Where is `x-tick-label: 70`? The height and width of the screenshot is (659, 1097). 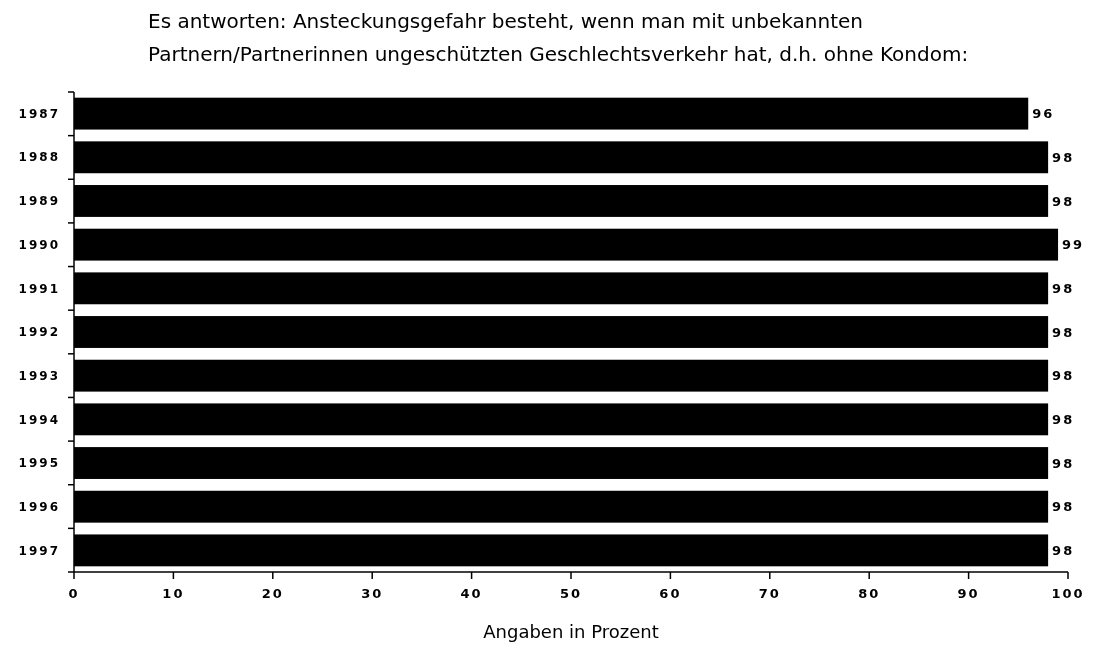
x-tick-label: 70 is located at coordinates (769, 593).